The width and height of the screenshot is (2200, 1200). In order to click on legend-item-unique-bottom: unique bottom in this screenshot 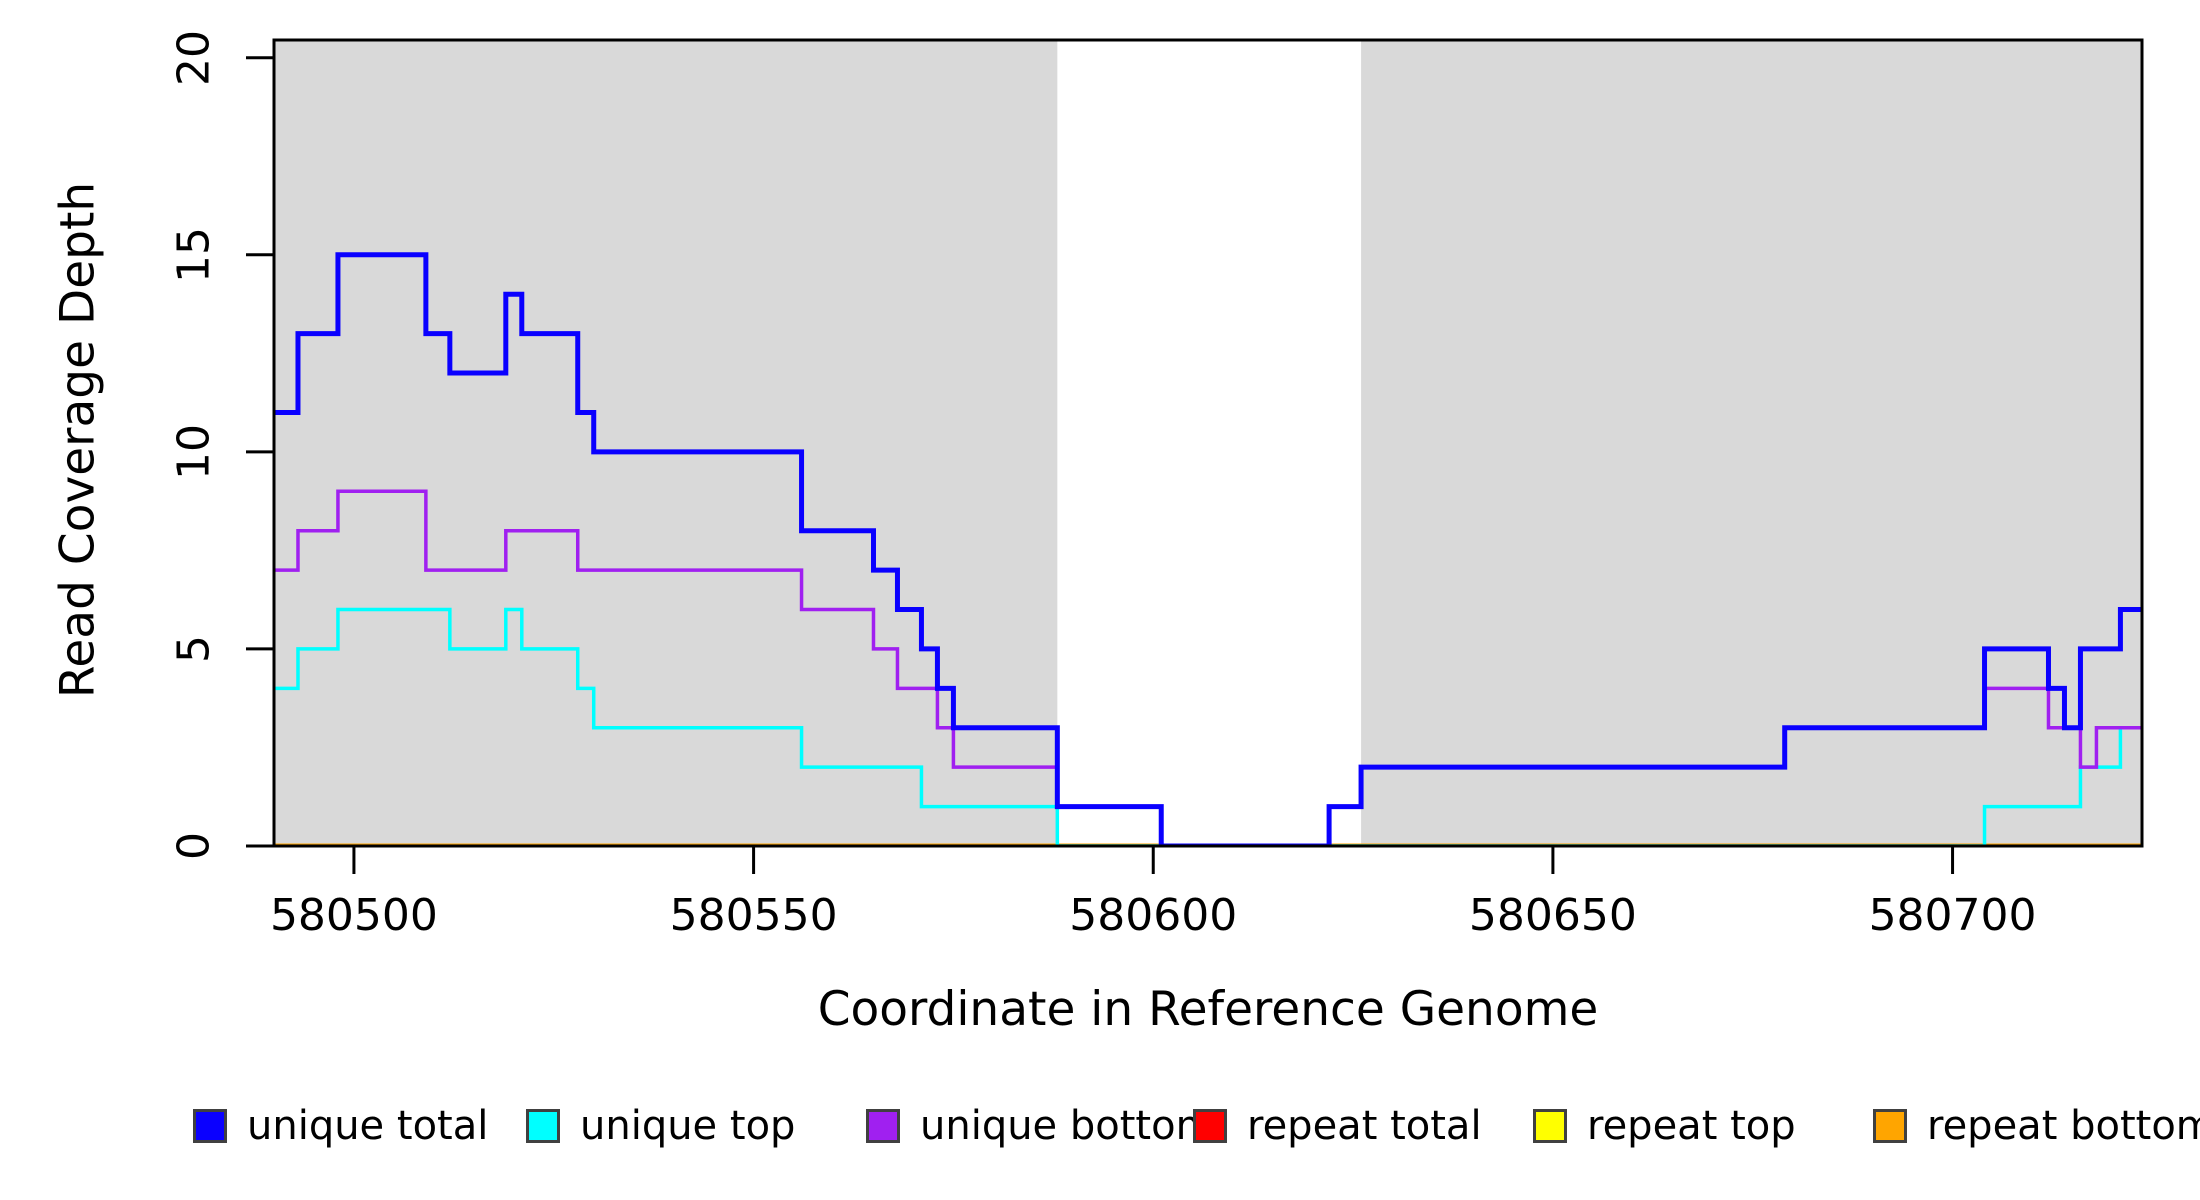, I will do `click(1040, 1126)`.